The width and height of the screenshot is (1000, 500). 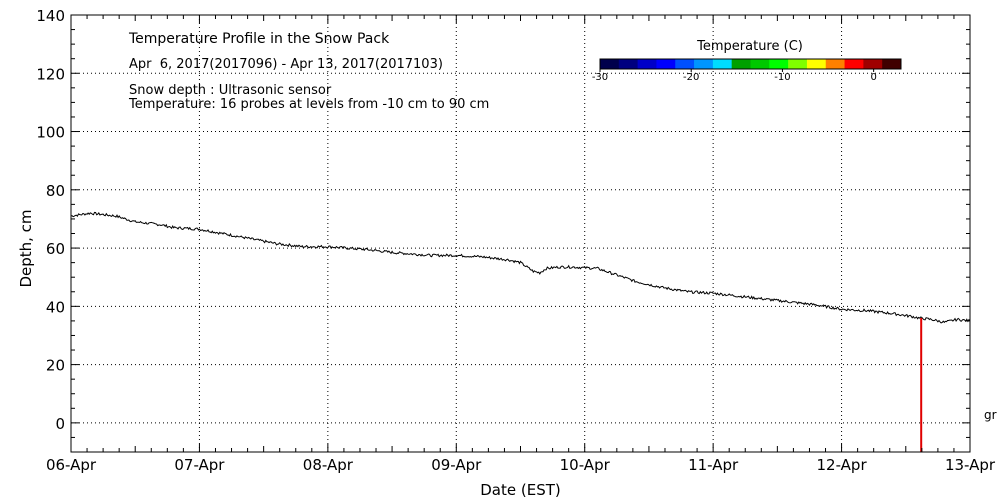 I want to click on chart-title: Temperature Profile in the Snow Pack, so click(x=259, y=39).